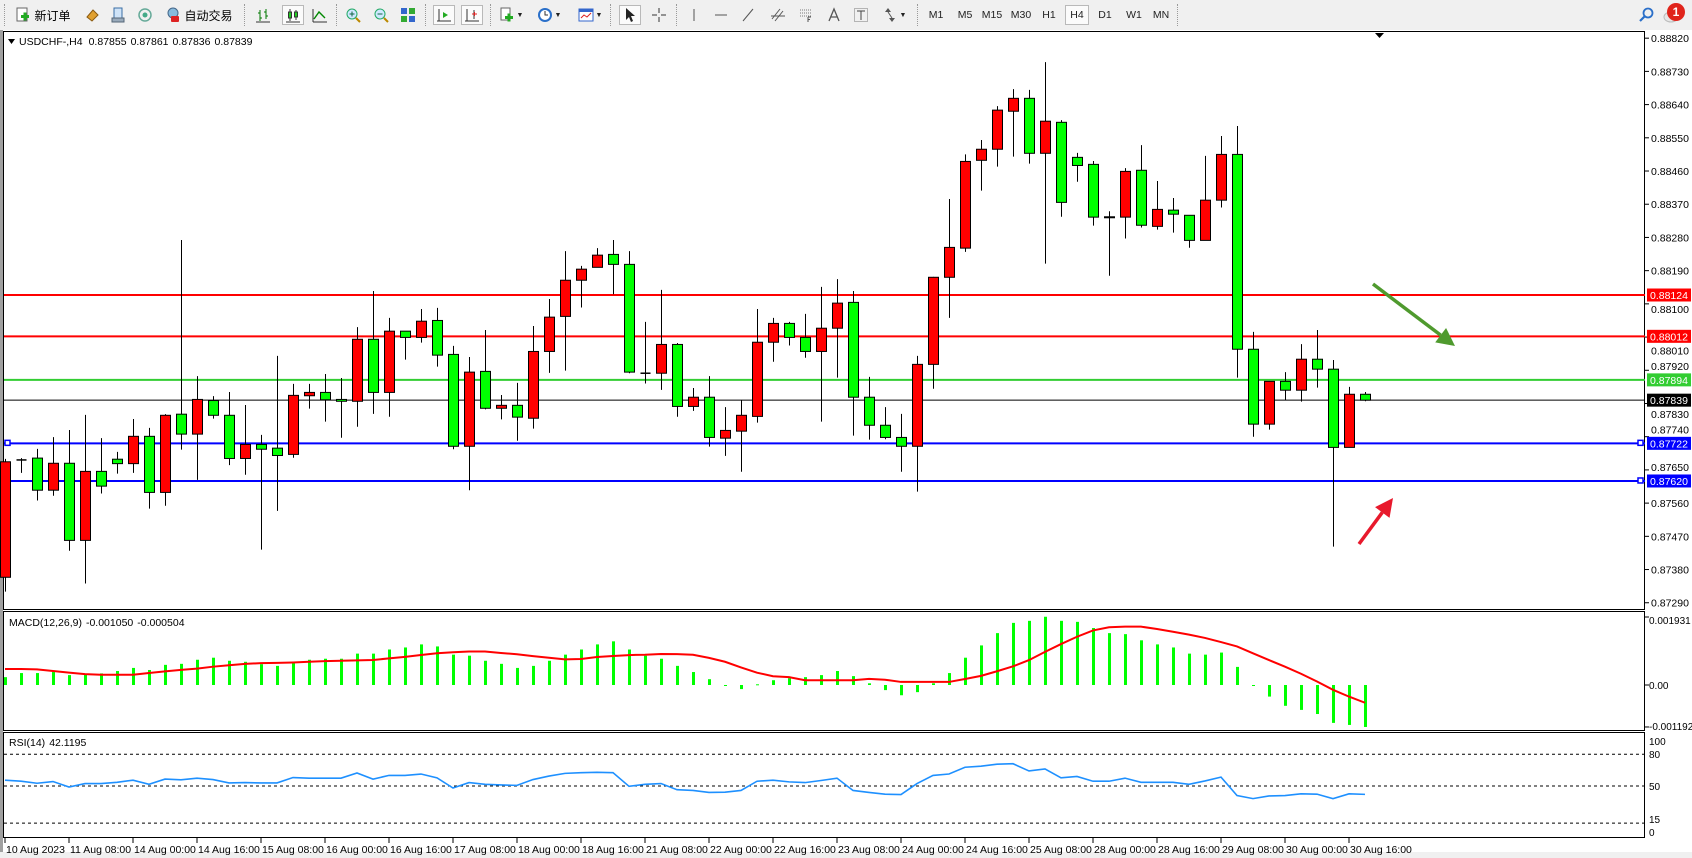  Describe the element at coordinates (1676, 12) in the screenshot. I see `notification-badge: 1` at that location.